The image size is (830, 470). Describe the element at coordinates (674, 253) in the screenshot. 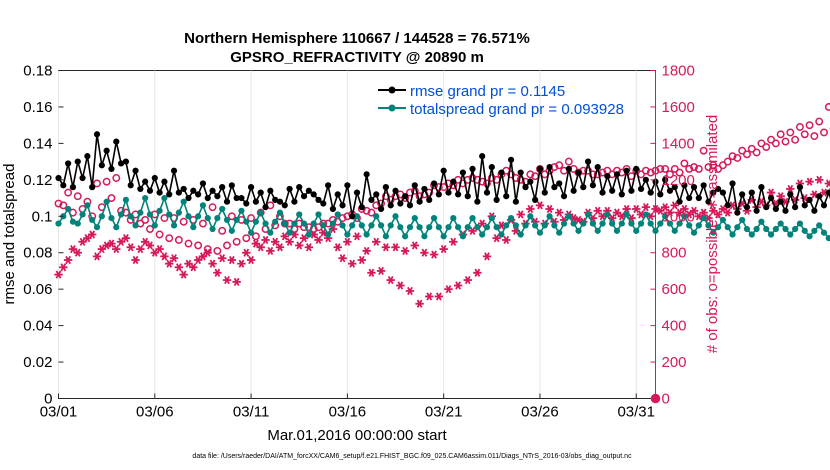

I see `y-right-tick-label: 800` at that location.